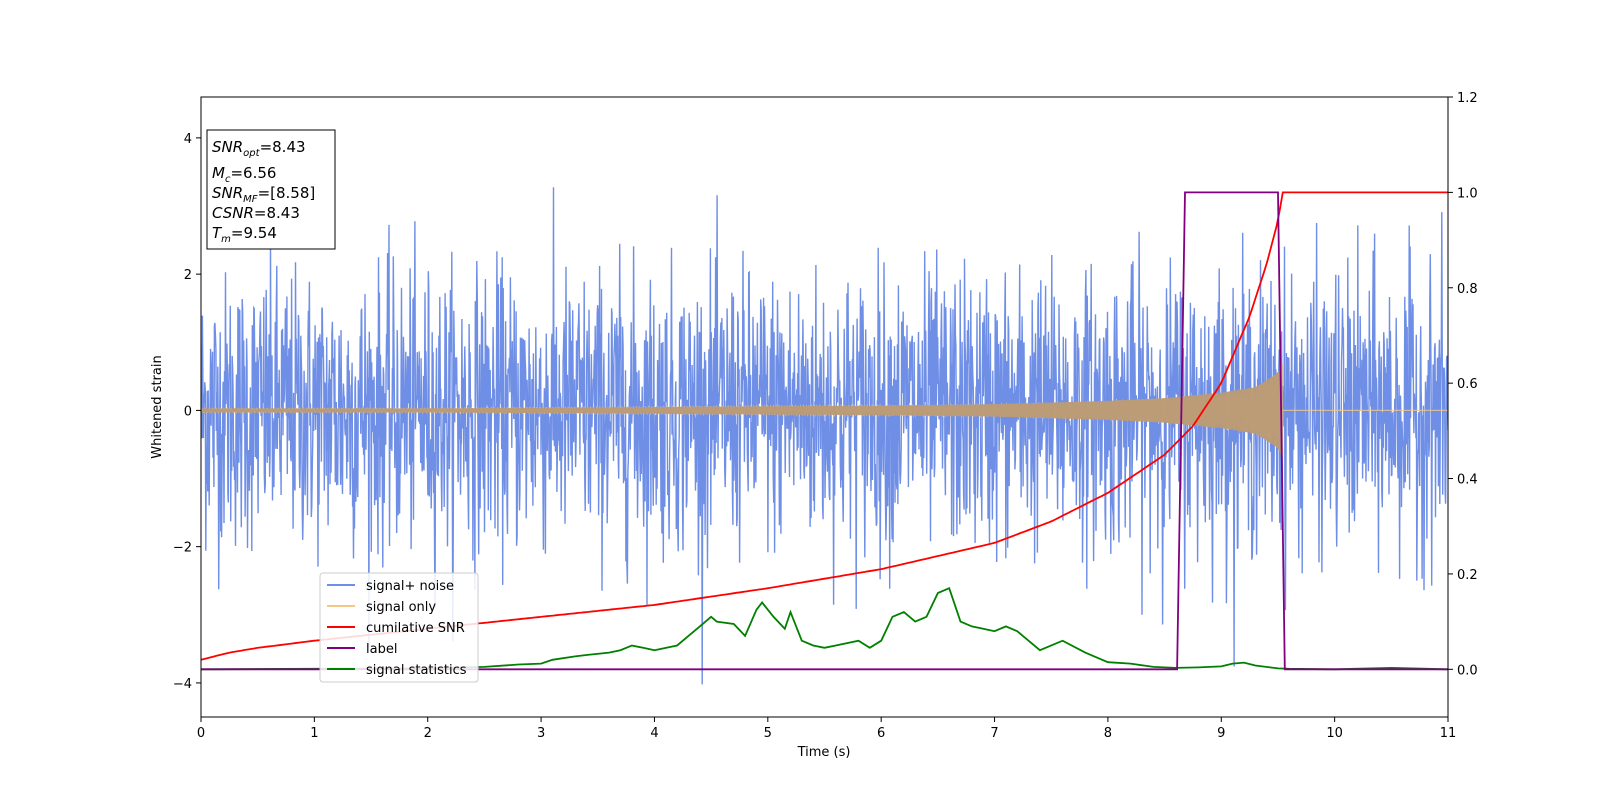 The width and height of the screenshot is (1600, 800). What do you see at coordinates (1221, 733) in the screenshot?
I see `x-tick-label: 9` at bounding box center [1221, 733].